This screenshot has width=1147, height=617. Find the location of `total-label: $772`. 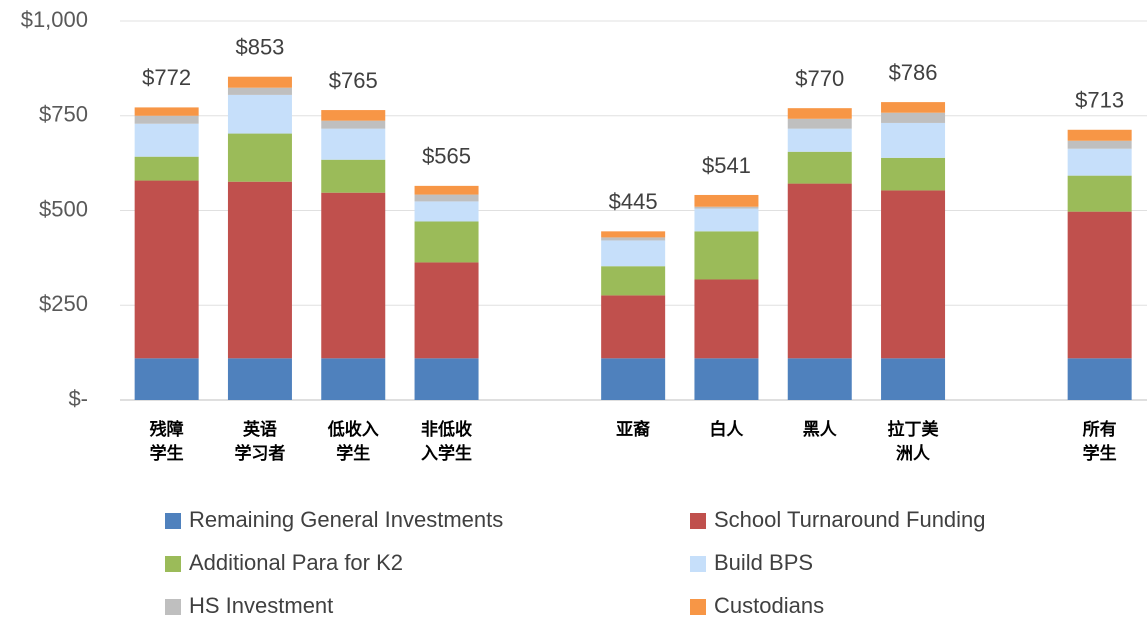

total-label: $772 is located at coordinates (166, 77).